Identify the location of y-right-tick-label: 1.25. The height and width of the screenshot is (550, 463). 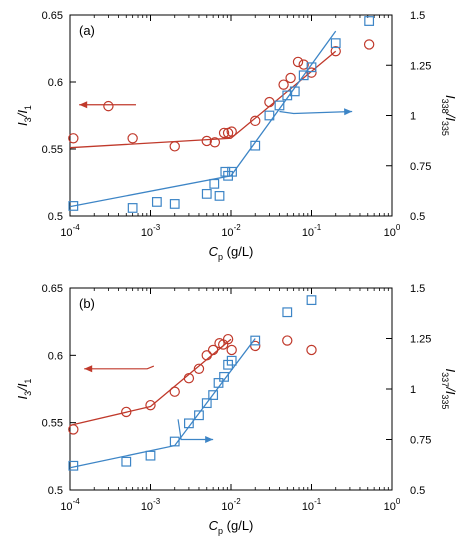
(420, 66).